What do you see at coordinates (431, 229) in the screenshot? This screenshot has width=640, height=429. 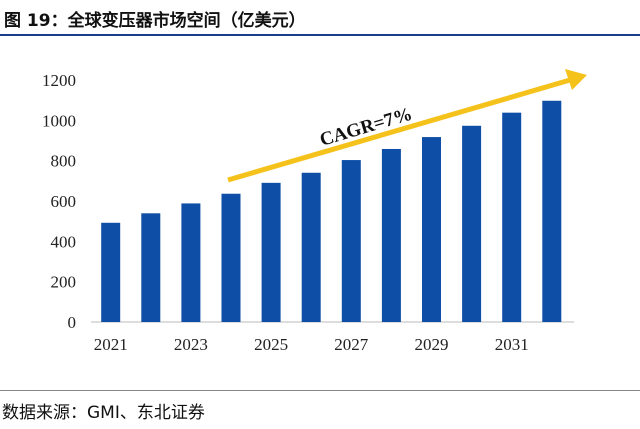 I see `bar-2029` at bounding box center [431, 229].